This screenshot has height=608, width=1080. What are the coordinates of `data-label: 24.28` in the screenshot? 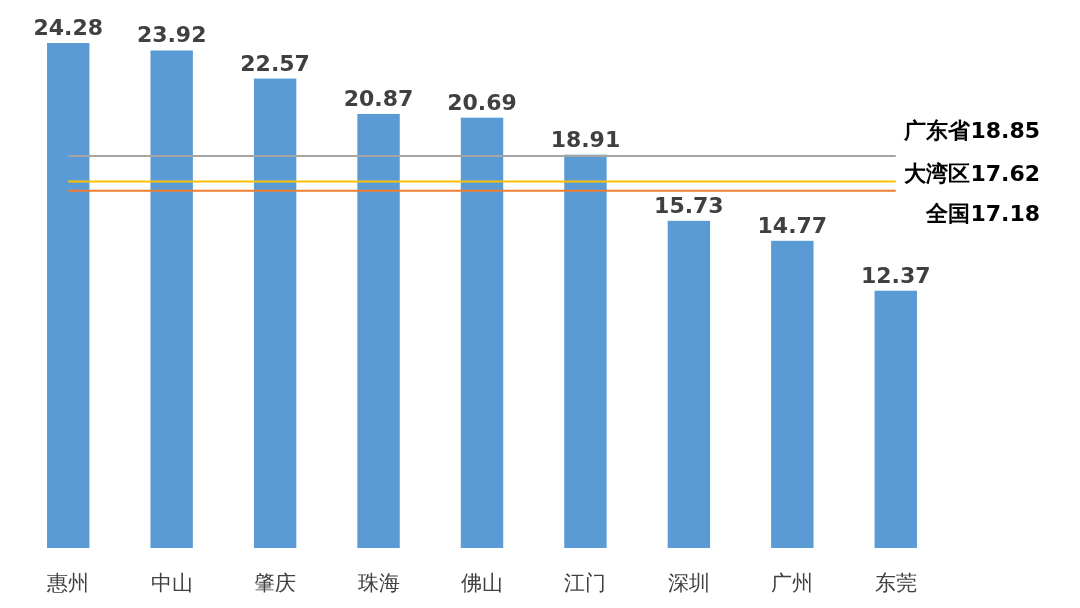 It's located at (68, 27).